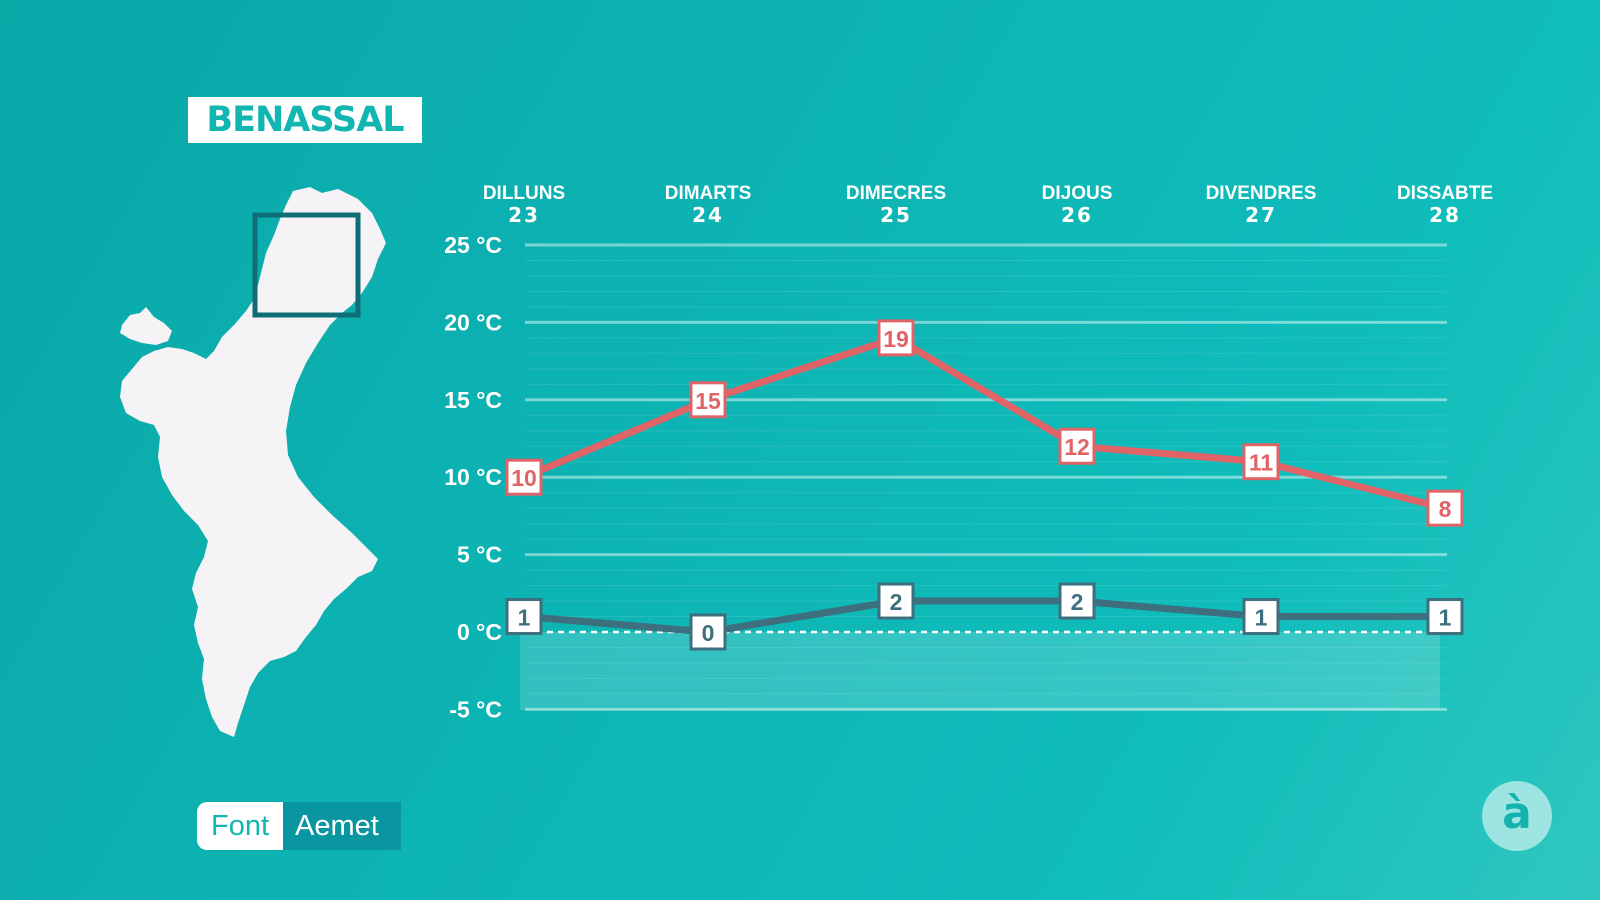 The height and width of the screenshot is (900, 1600). What do you see at coordinates (1261, 193) in the screenshot?
I see `day-name-label: DIVENDRES` at bounding box center [1261, 193].